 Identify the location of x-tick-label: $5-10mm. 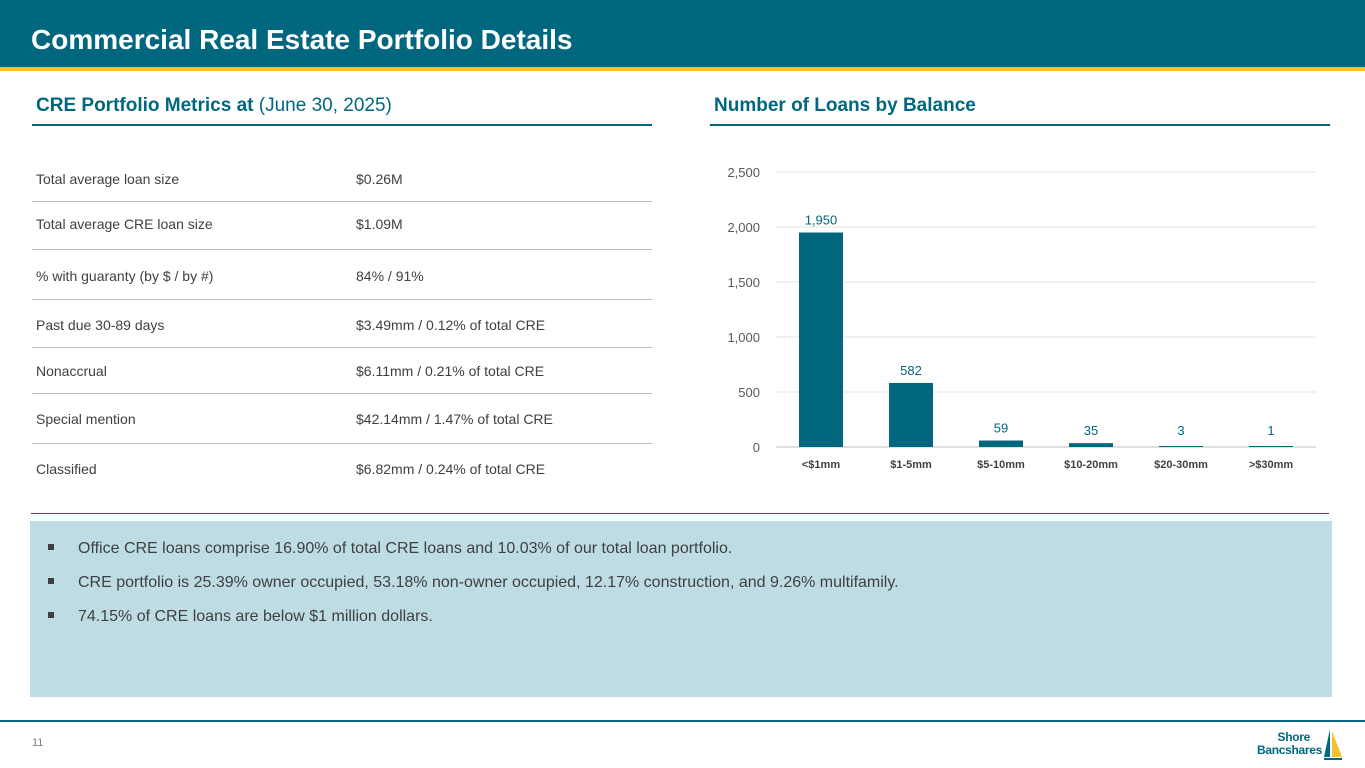
(1001, 465).